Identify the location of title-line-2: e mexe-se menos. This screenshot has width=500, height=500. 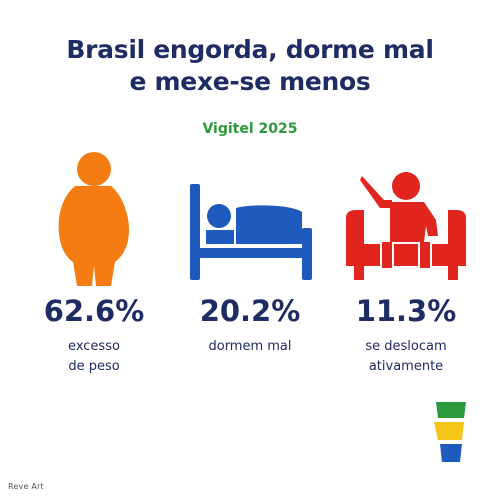
(250, 81).